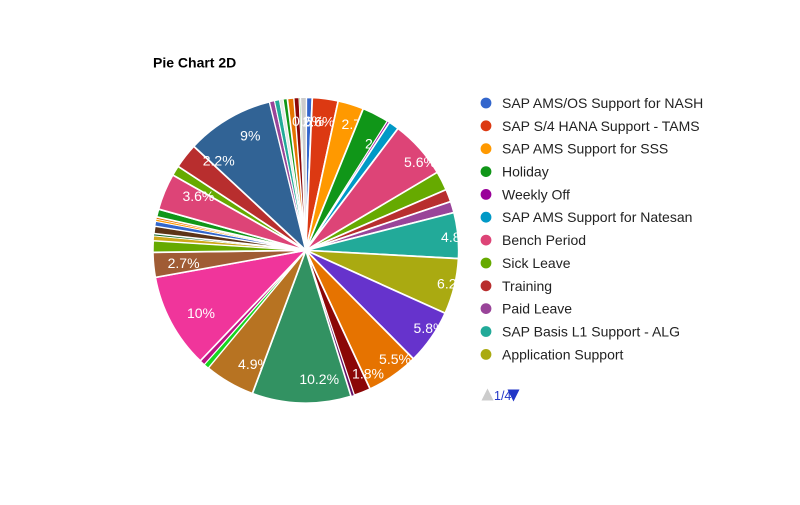  I want to click on svg-text: SAP AMS Support for SSS, so click(585, 149).